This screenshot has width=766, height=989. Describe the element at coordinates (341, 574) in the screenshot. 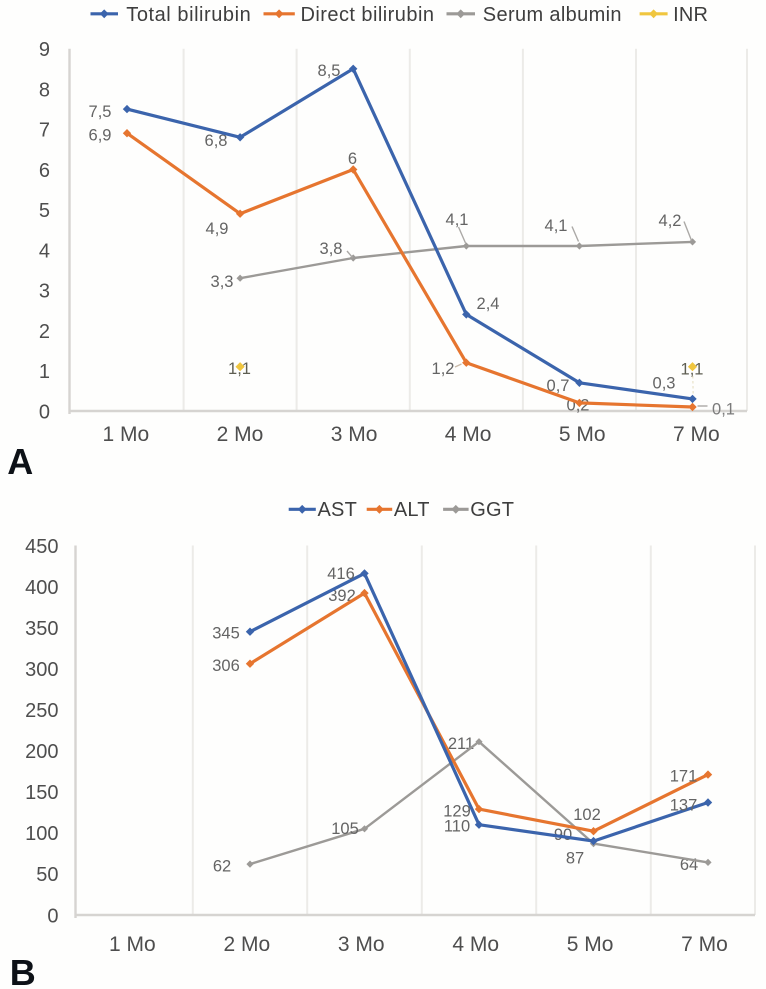

I see `svg-text: 416` at that location.